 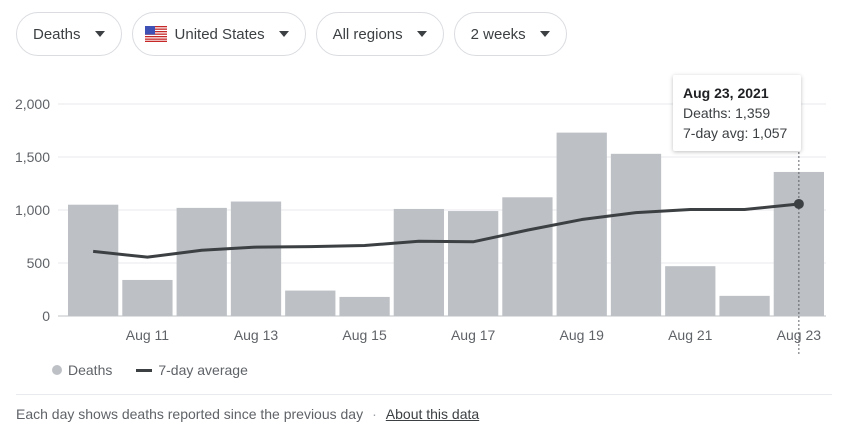 What do you see at coordinates (726, 93) in the screenshot?
I see `tooltip-date: Aug 23, 2021` at bounding box center [726, 93].